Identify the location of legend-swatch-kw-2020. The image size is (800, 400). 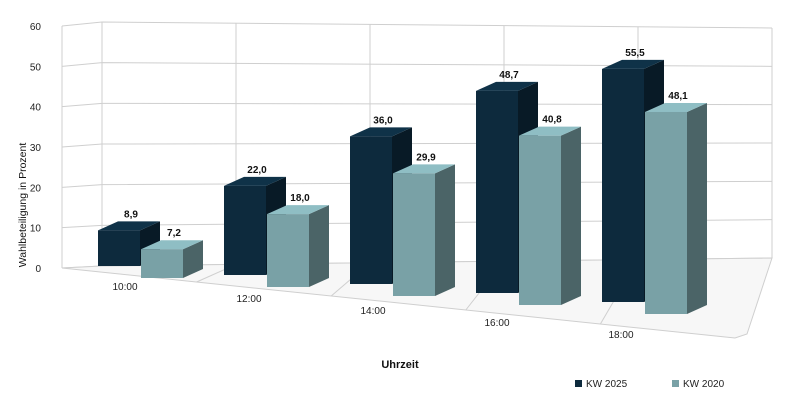
(675, 383).